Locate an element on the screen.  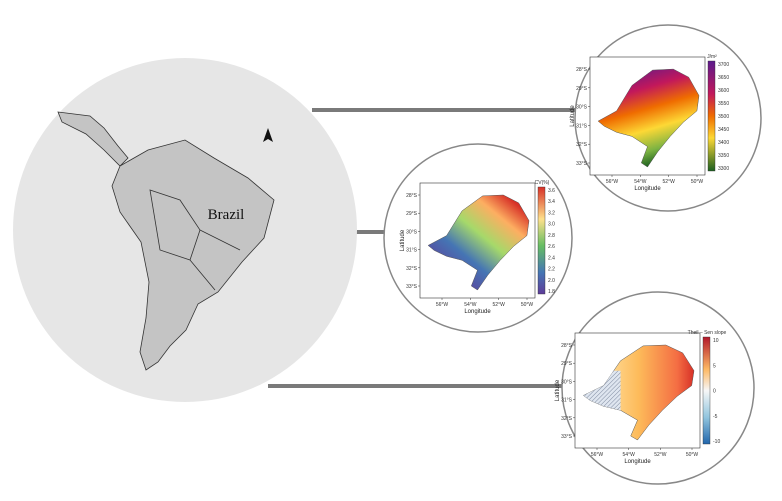
colorbar-tick-label: 3650 is located at coordinates (723, 78).